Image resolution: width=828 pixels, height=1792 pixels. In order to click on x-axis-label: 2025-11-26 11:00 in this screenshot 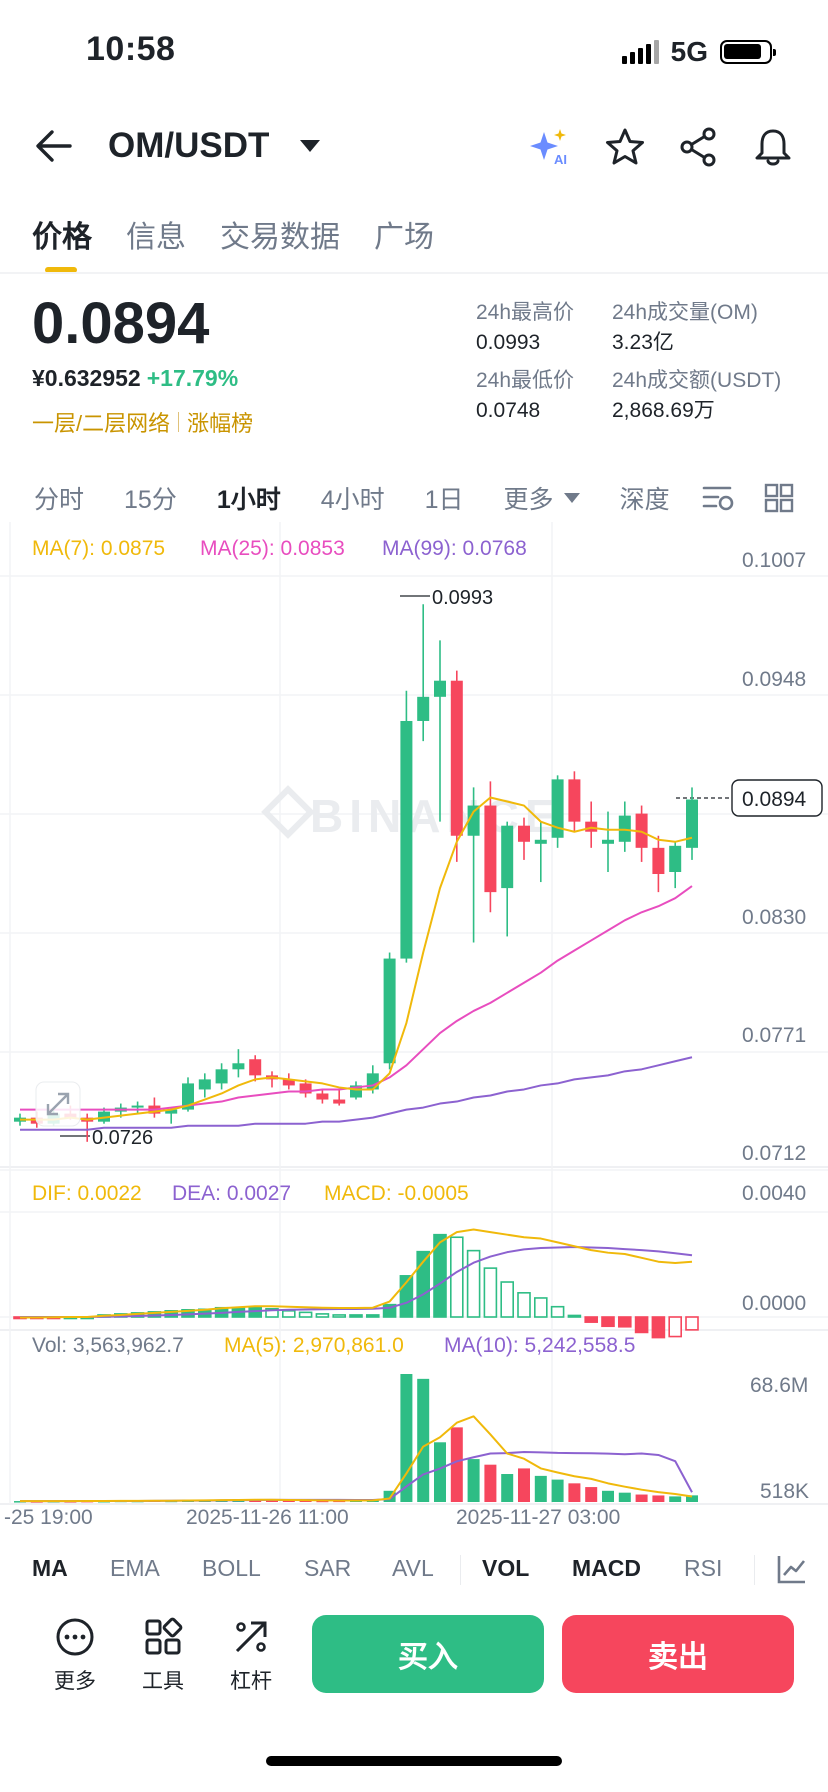, I will do `click(267, 1517)`.